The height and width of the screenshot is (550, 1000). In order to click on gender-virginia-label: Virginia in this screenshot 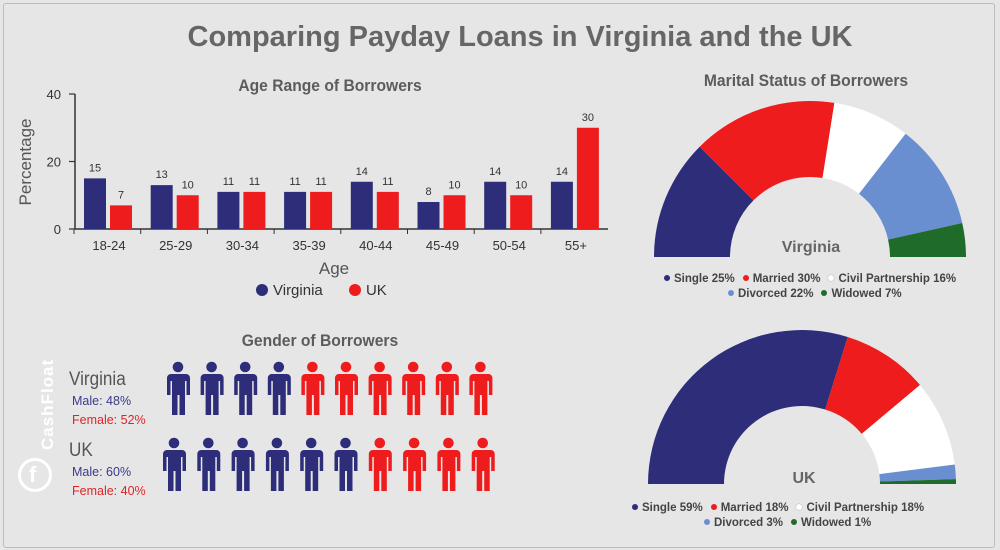, I will do `click(97, 379)`.